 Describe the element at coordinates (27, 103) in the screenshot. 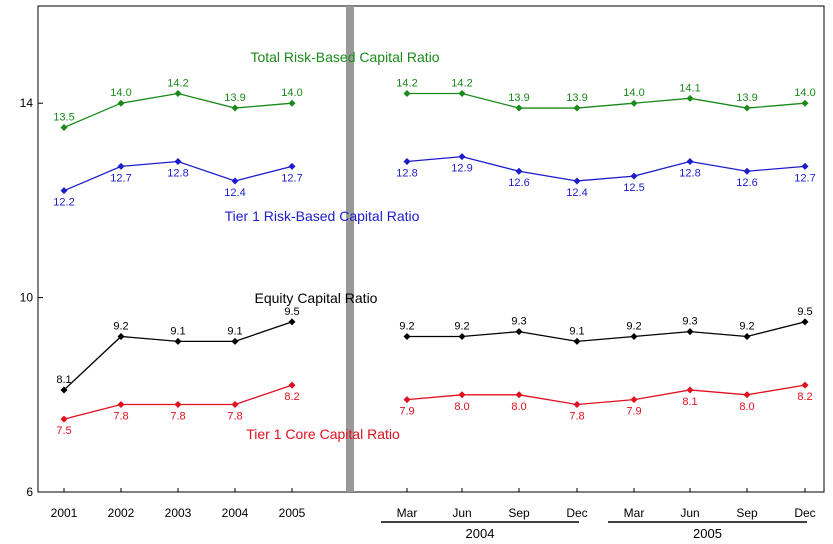

I see `y-tick-label: 14` at that location.